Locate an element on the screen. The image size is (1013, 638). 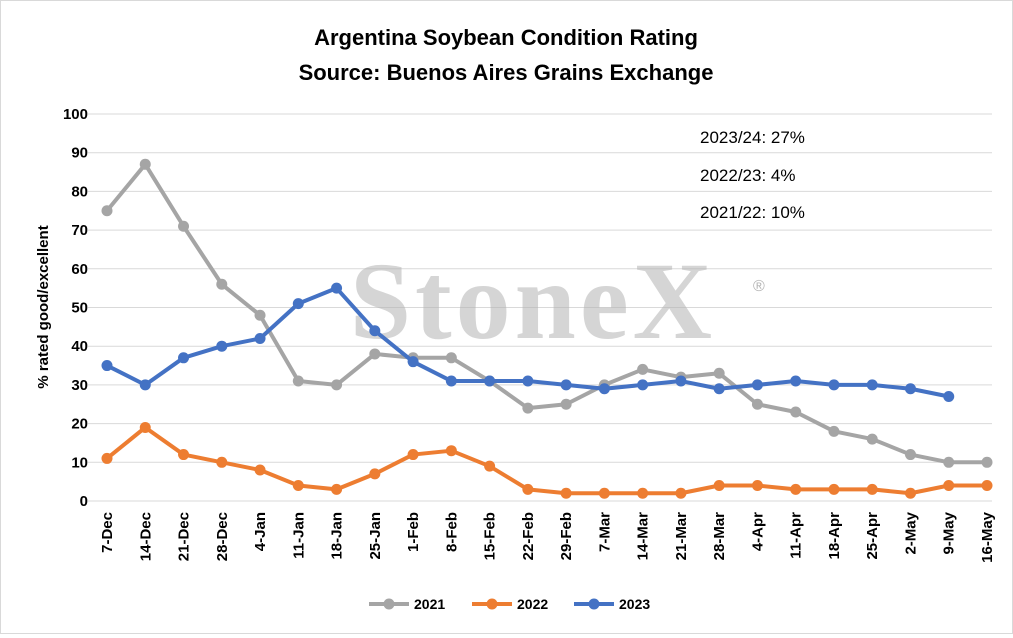
legend-item-2023: 2023 is located at coordinates (612, 604).